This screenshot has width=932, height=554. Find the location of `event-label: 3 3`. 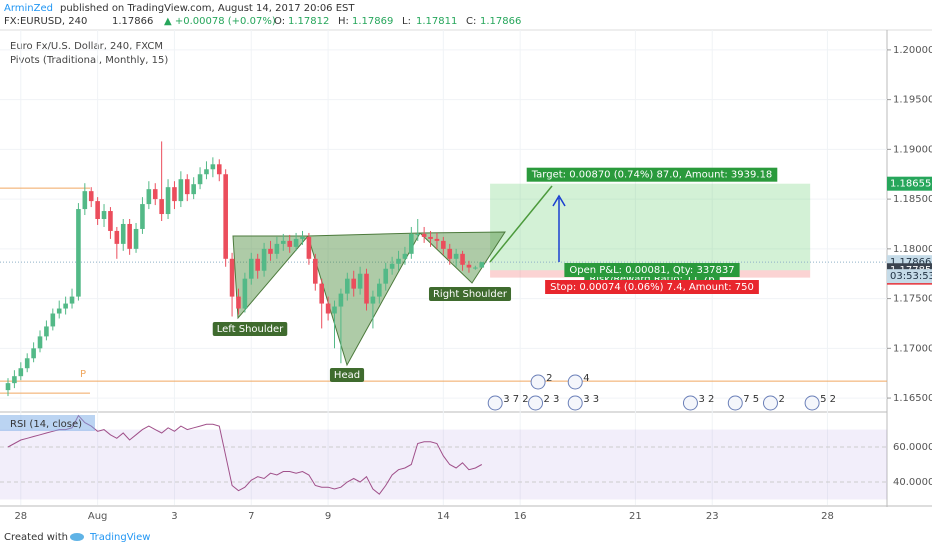

event-label: 3 3 is located at coordinates (591, 399).